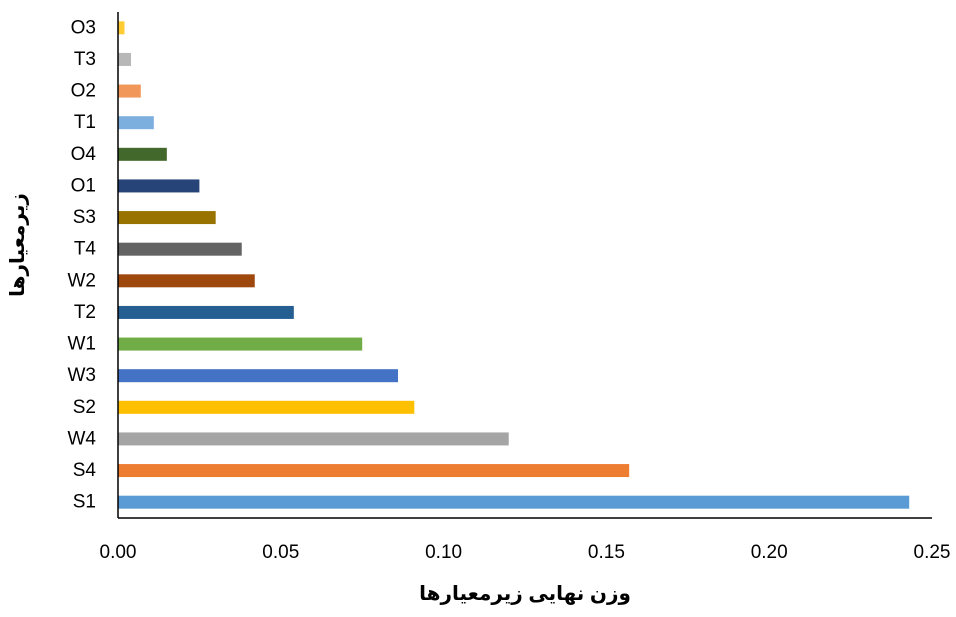 This screenshot has width=956, height=617. Describe the element at coordinates (443, 552) in the screenshot. I see `x-tick-label: 0.10` at that location.